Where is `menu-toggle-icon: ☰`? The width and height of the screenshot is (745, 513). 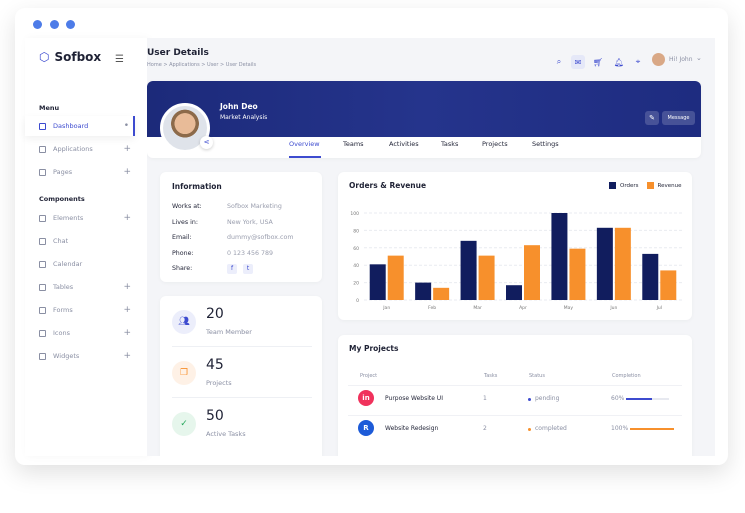 menu-toggle-icon: ☰ is located at coordinates (119, 59).